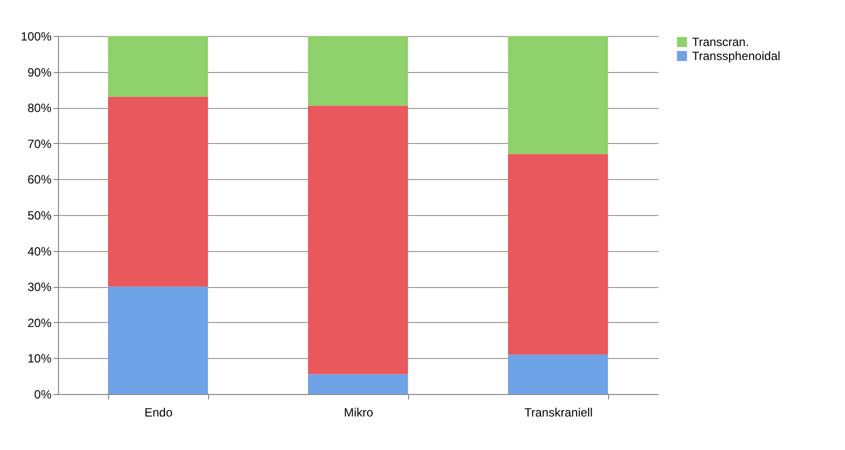  What do you see at coordinates (39, 215) in the screenshot?
I see `y-tick-label: 50%` at bounding box center [39, 215].